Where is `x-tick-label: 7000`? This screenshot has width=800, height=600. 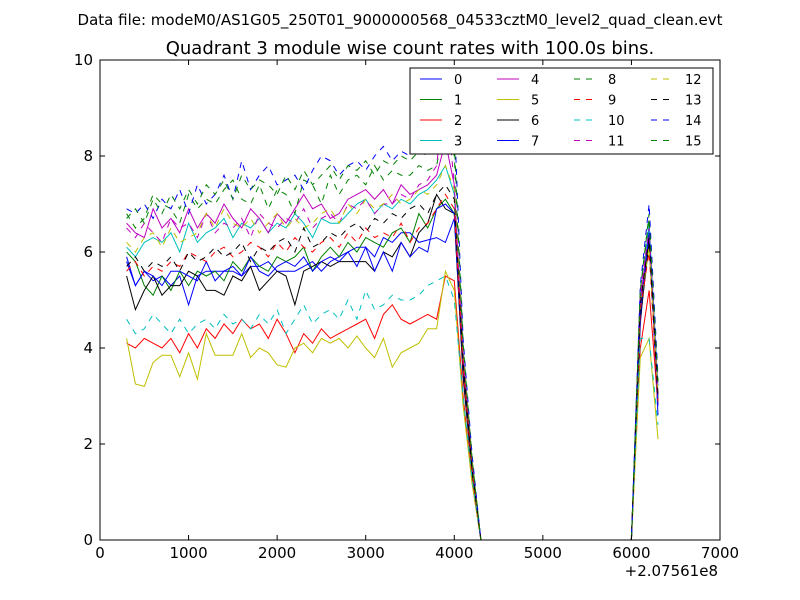 x-tick-label: 7000 is located at coordinates (720, 553).